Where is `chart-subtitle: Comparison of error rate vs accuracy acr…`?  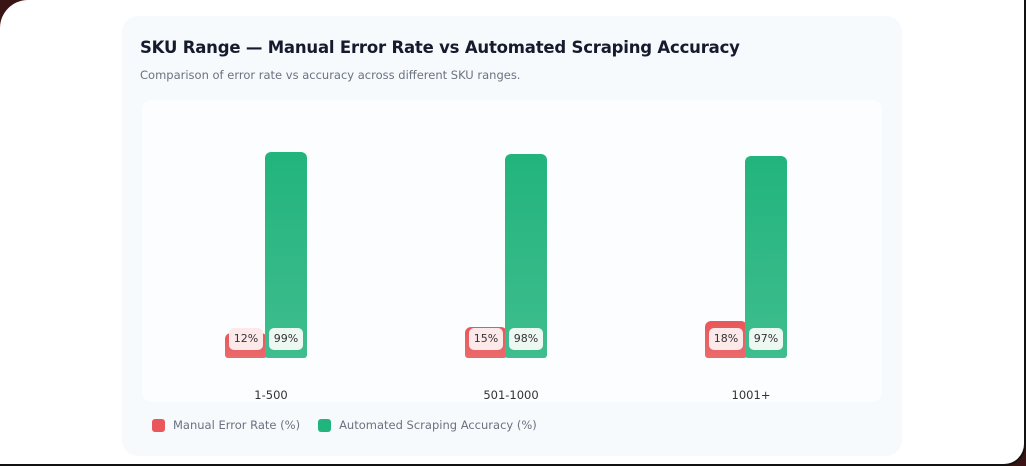 chart-subtitle: Comparison of error rate vs accuracy acr… is located at coordinates (330, 75).